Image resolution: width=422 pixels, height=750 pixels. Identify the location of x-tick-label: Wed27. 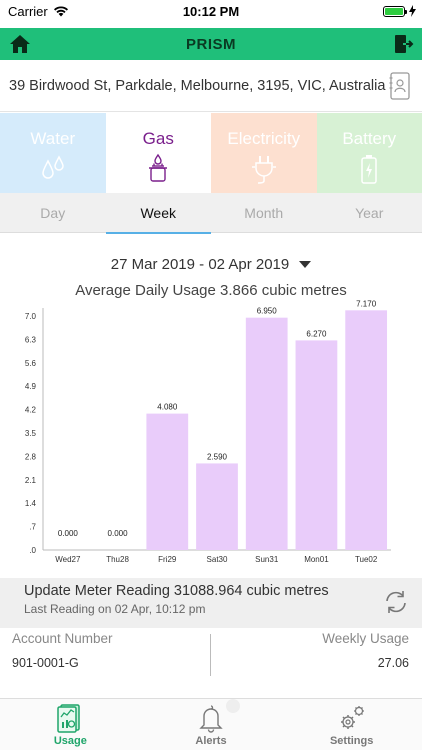
(68, 559).